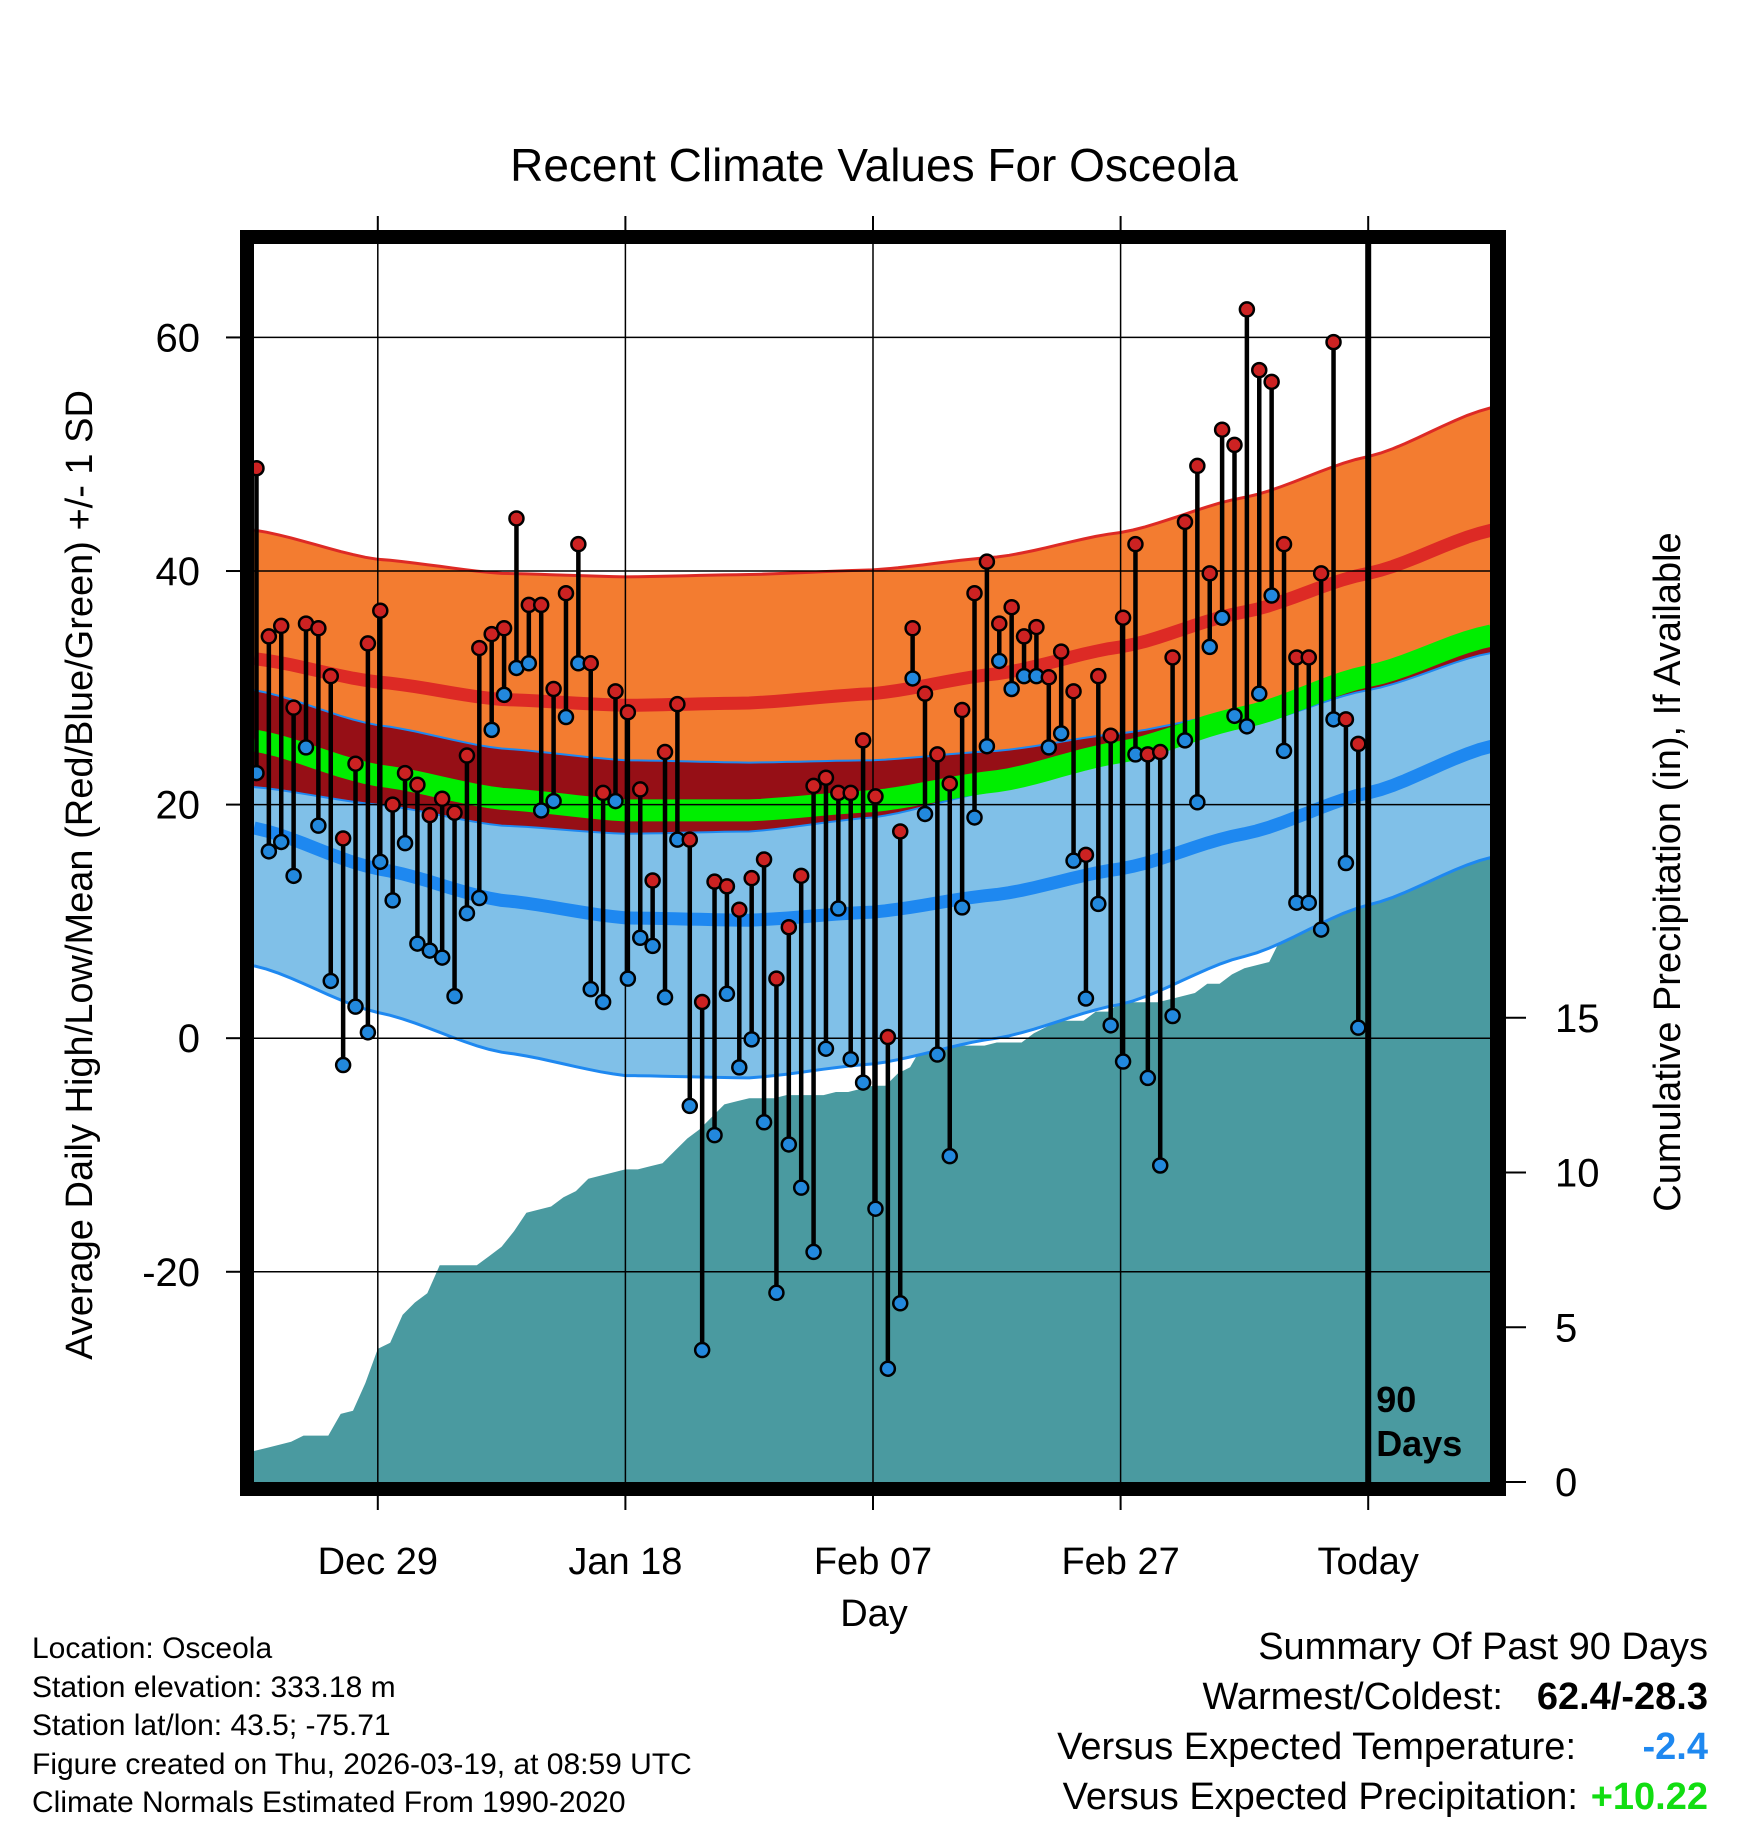 Image resolution: width=1748 pixels, height=1828 pixels. What do you see at coordinates (171, 1273) in the screenshot?
I see `y-tick-label: -20` at bounding box center [171, 1273].